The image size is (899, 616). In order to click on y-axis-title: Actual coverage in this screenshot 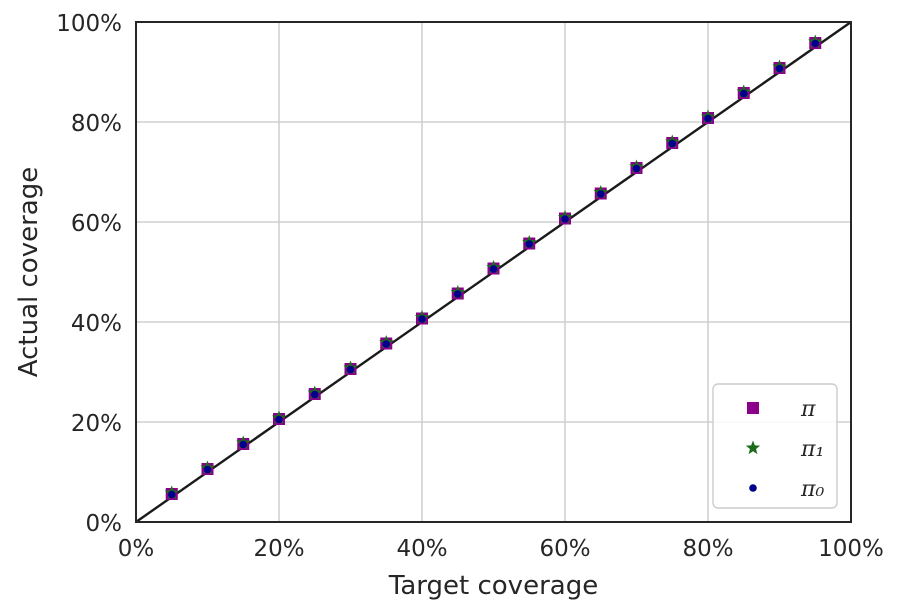, I will do `click(29, 272)`.